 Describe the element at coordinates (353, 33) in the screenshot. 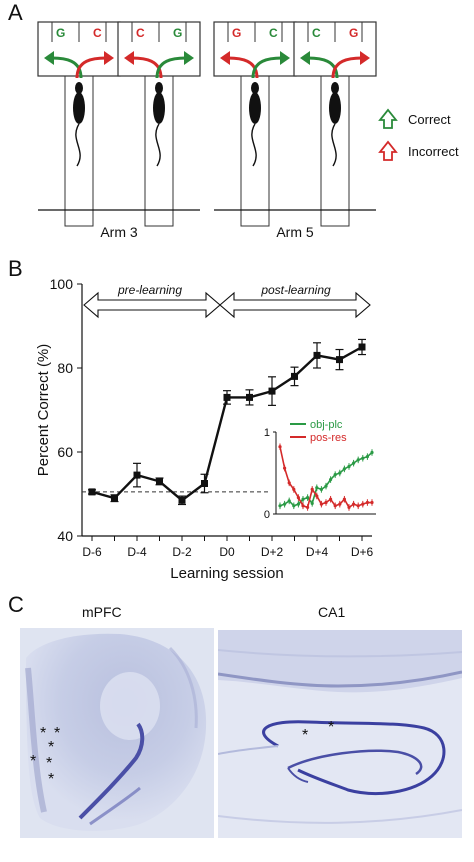

I see `choice-label-right-4: G` at that location.